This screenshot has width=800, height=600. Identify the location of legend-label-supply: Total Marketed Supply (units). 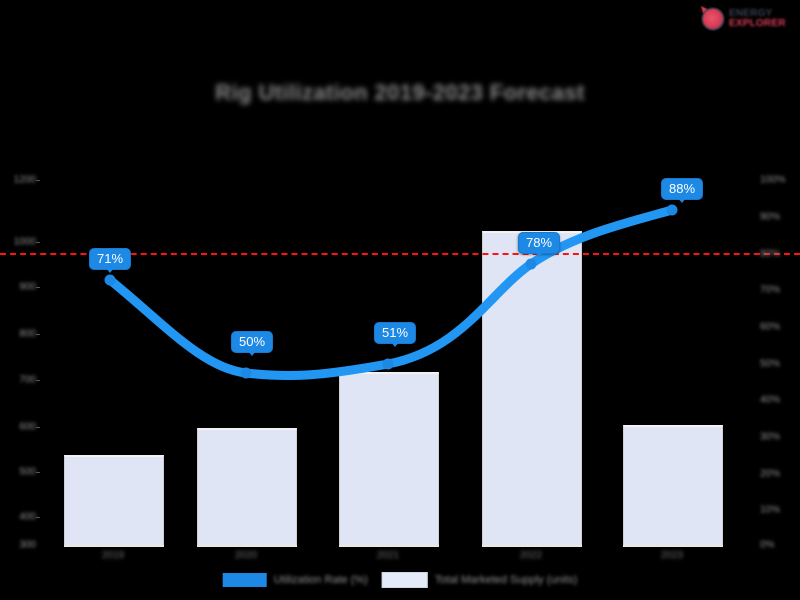
(506, 580).